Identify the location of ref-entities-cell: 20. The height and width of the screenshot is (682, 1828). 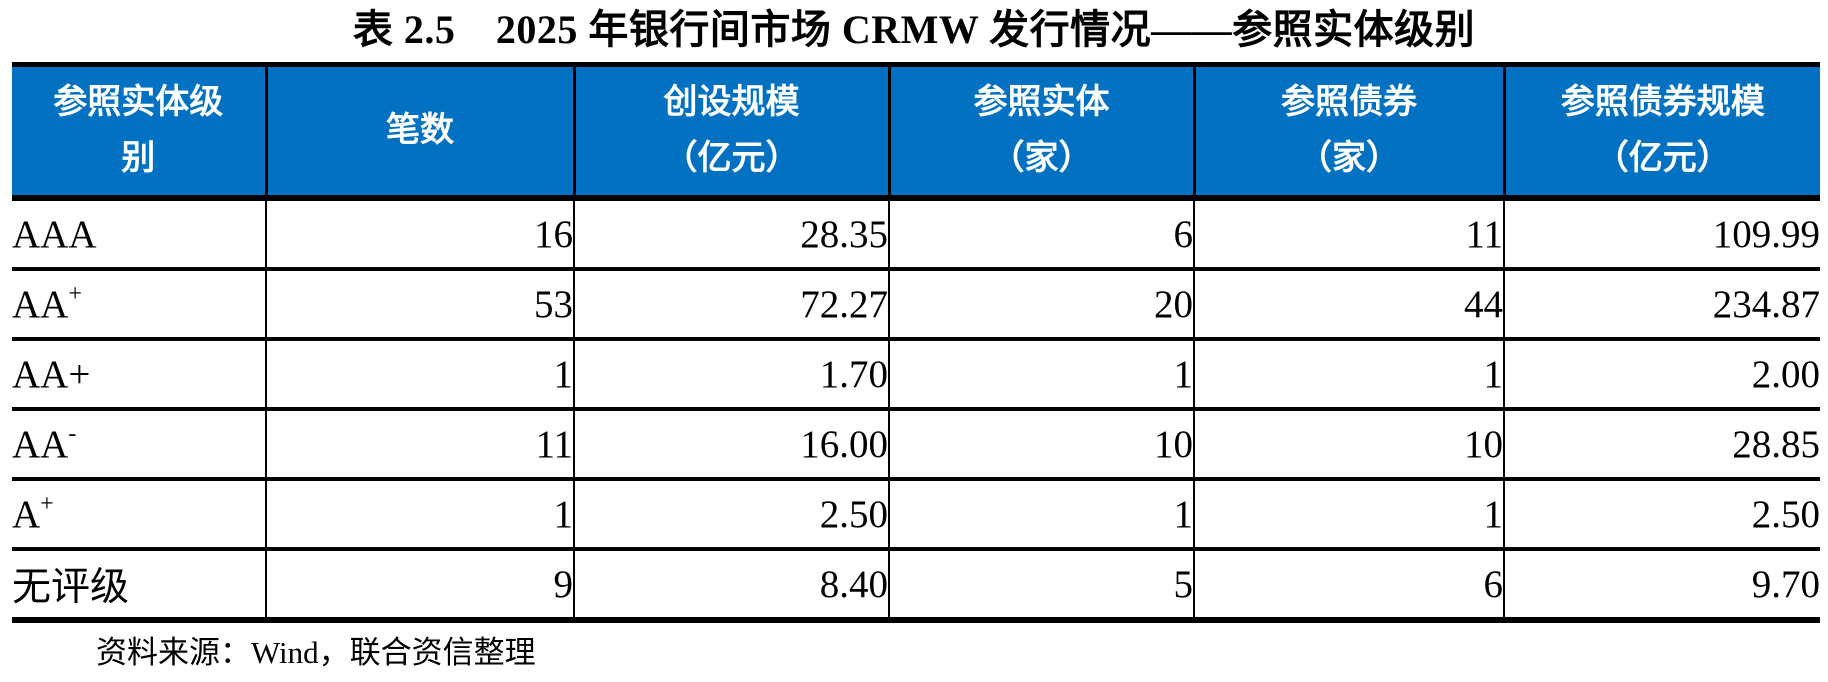
(1041, 305).